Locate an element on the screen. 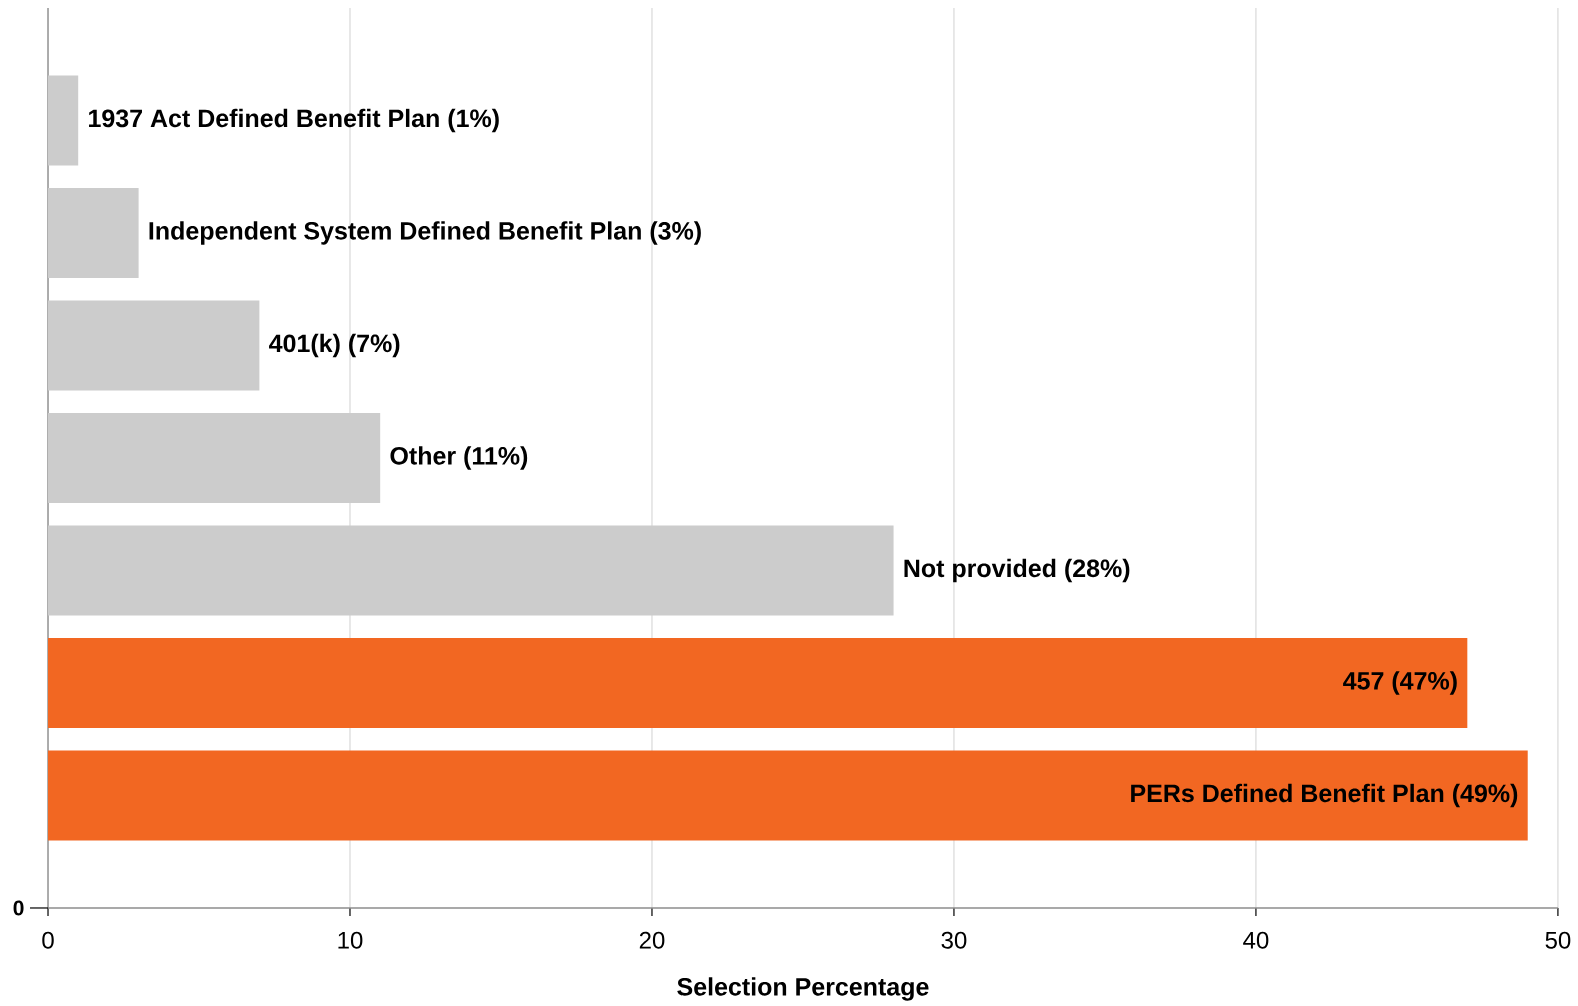 The image size is (1578, 1006). x-tick-label: 10 is located at coordinates (350, 940).